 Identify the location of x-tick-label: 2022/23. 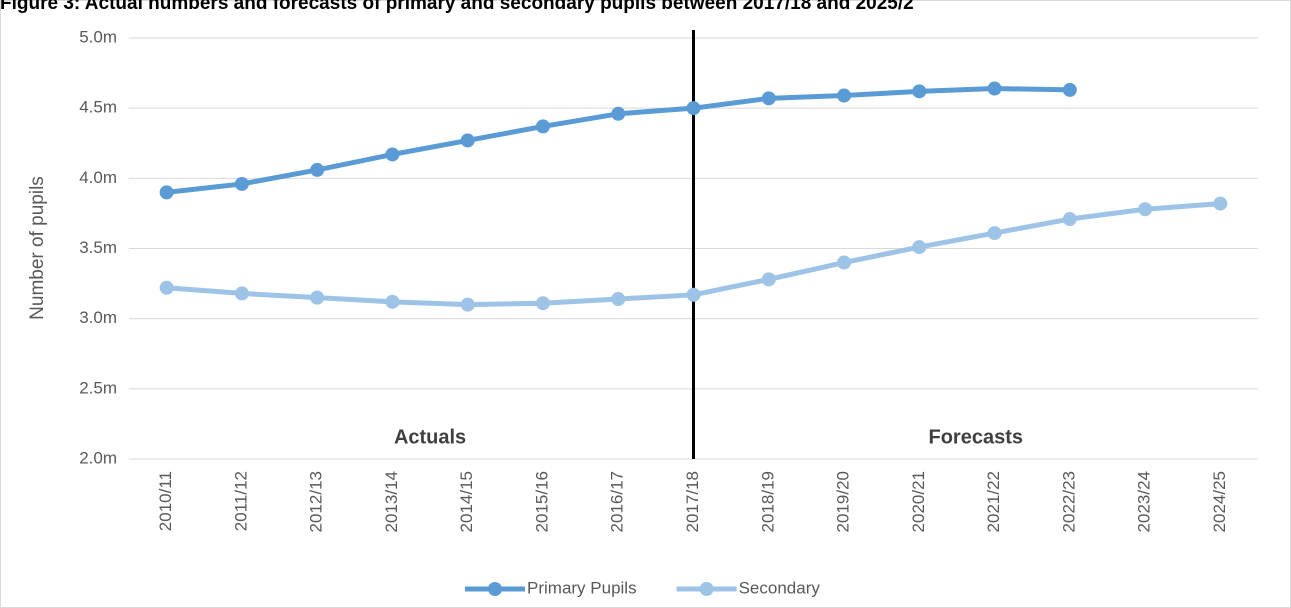
(1068, 501).